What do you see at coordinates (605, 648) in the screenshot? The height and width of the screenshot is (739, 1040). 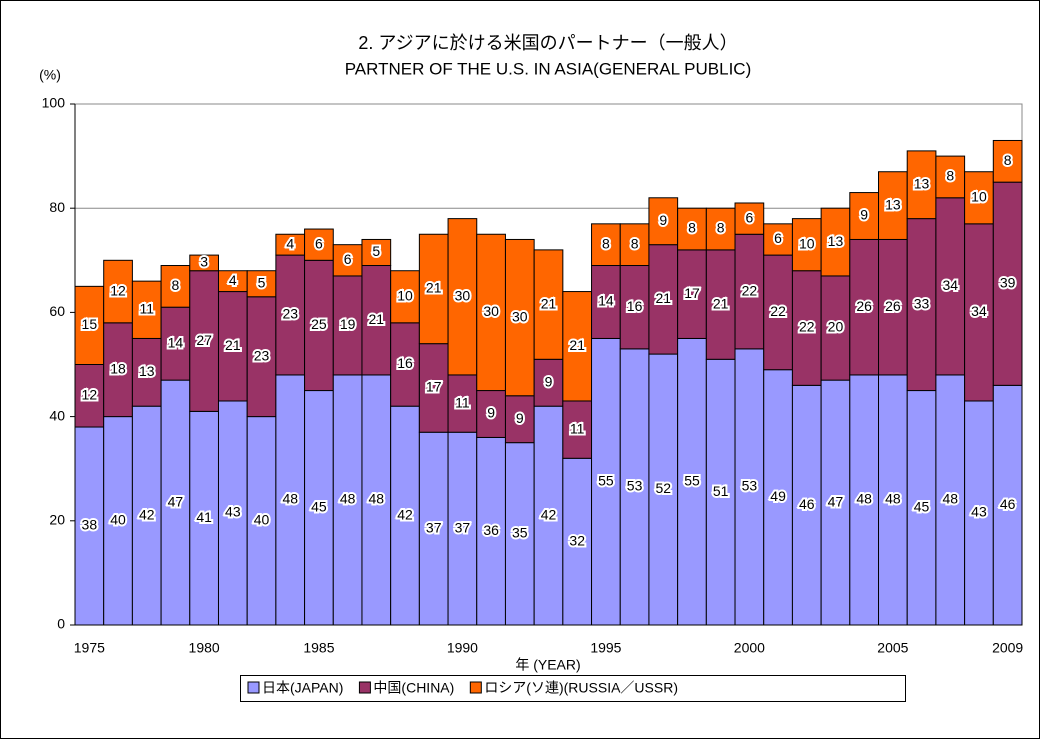 I see `x-tick-label: 1995` at bounding box center [605, 648].